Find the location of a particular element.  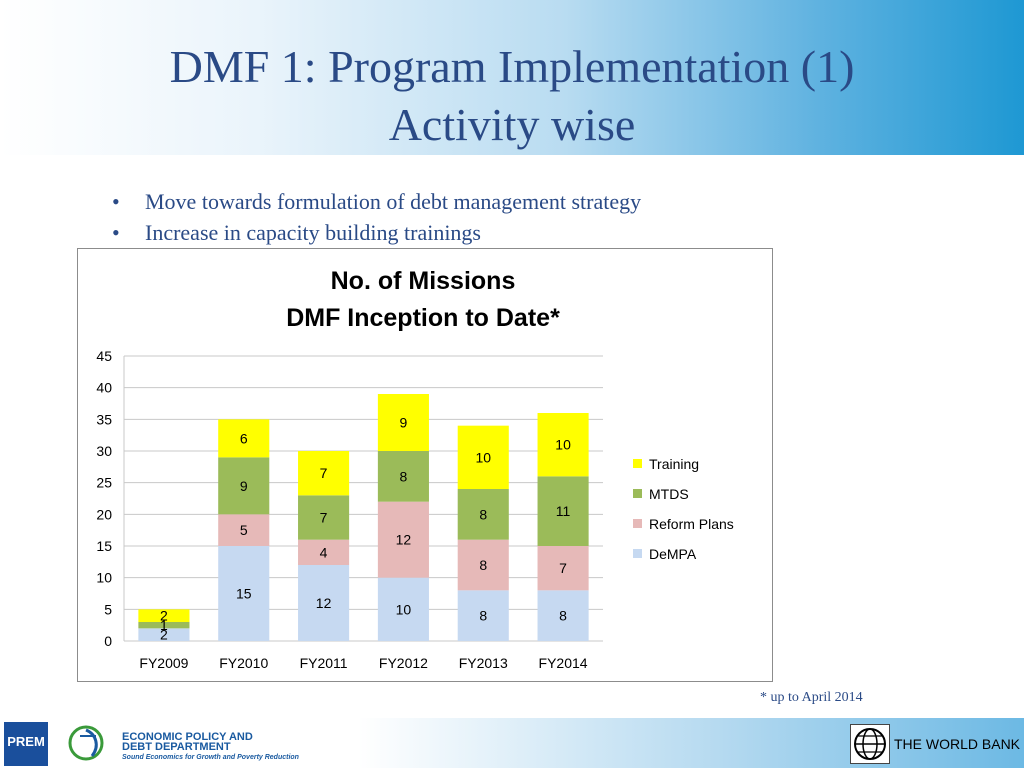

bullet-item: • Increase in capacity building trainings is located at coordinates (376, 232).